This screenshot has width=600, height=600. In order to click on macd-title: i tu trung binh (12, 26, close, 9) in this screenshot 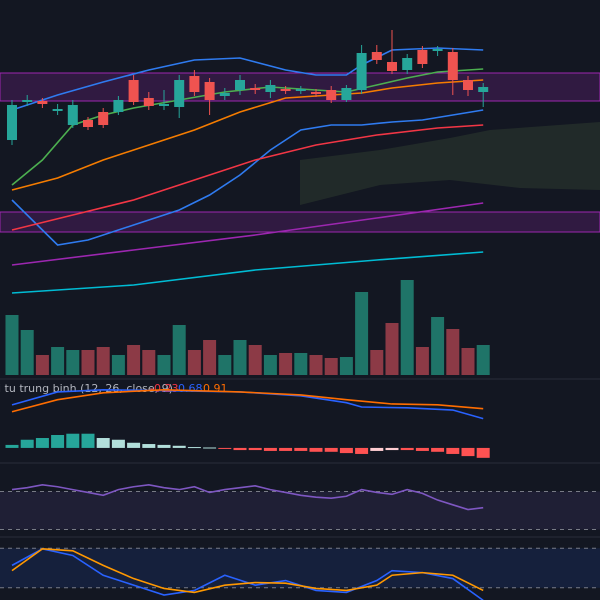, I will do `click(86, 388)`.